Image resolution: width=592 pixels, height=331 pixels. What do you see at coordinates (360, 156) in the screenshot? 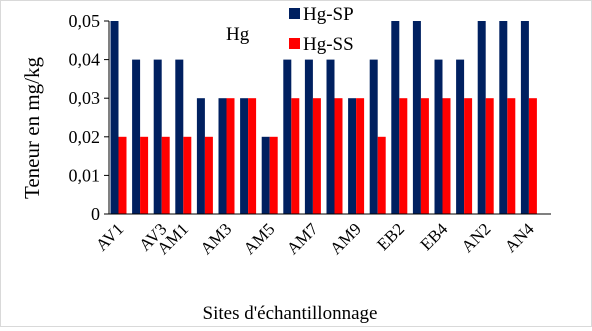
I see `bar-hg-ss-am9` at bounding box center [360, 156].